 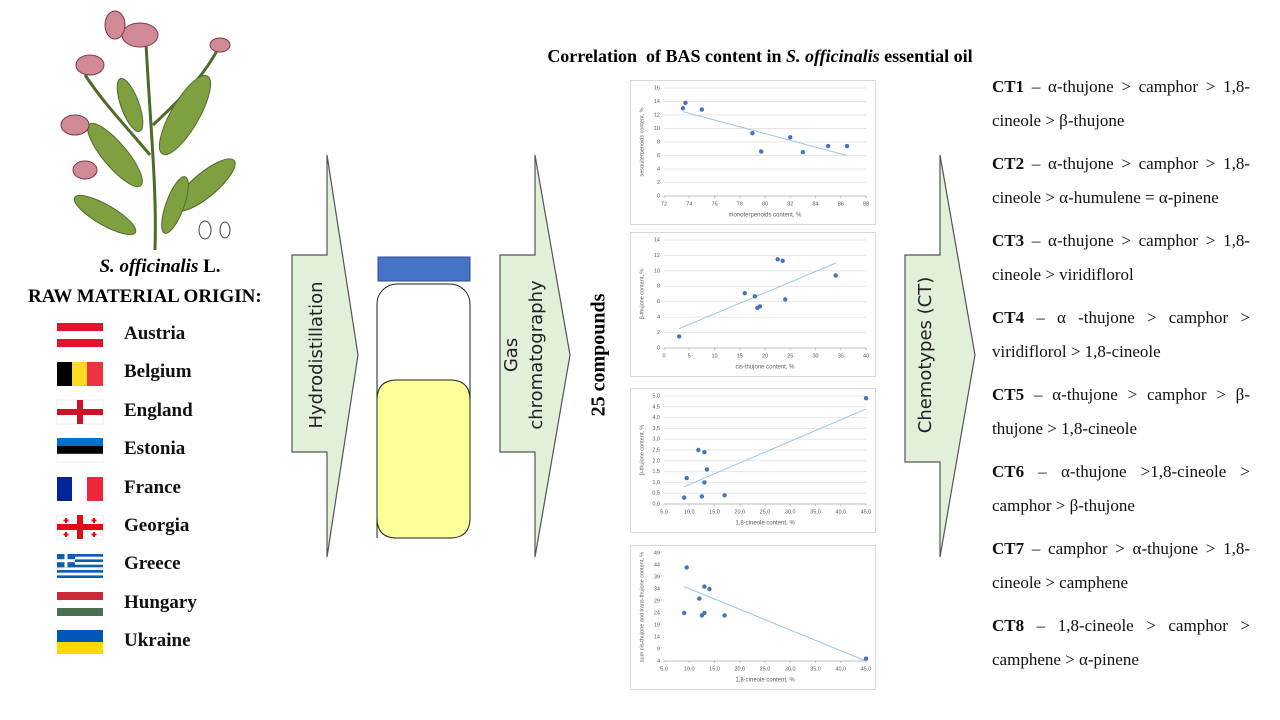 What do you see at coordinates (536, 355) in the screenshot?
I see `step-label: chromatography` at bounding box center [536, 355].